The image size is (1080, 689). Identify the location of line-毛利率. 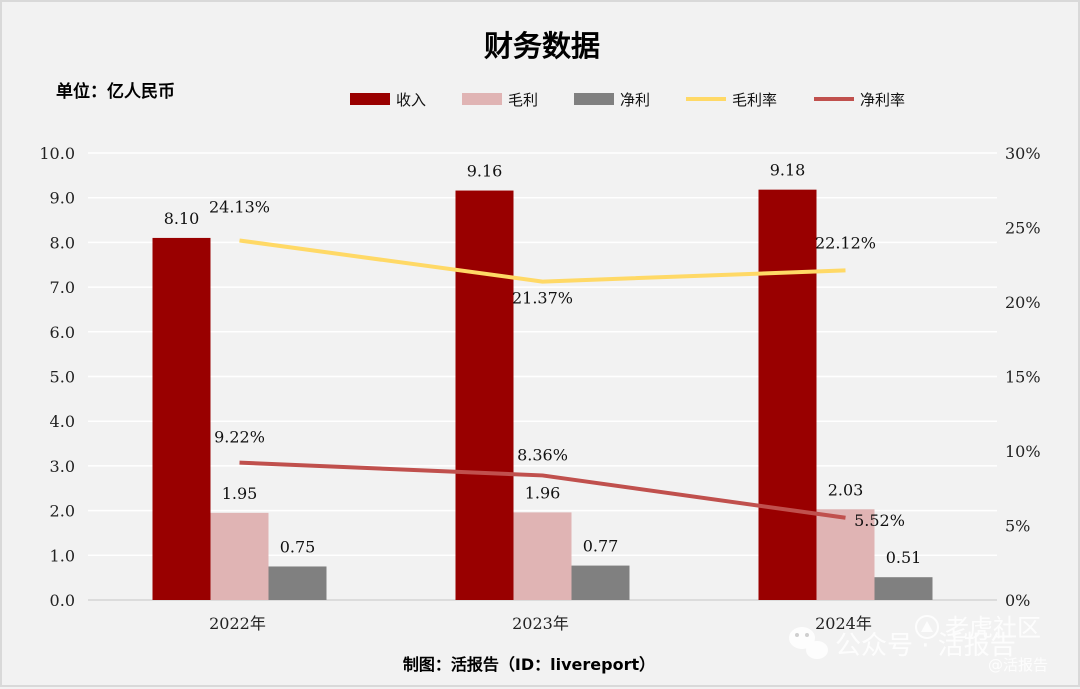
(542, 261).